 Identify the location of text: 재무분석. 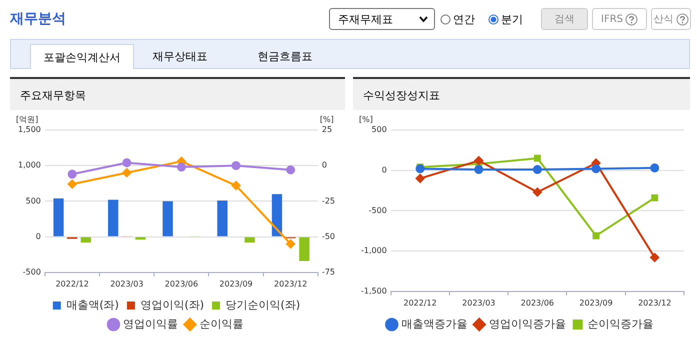
(38, 19).